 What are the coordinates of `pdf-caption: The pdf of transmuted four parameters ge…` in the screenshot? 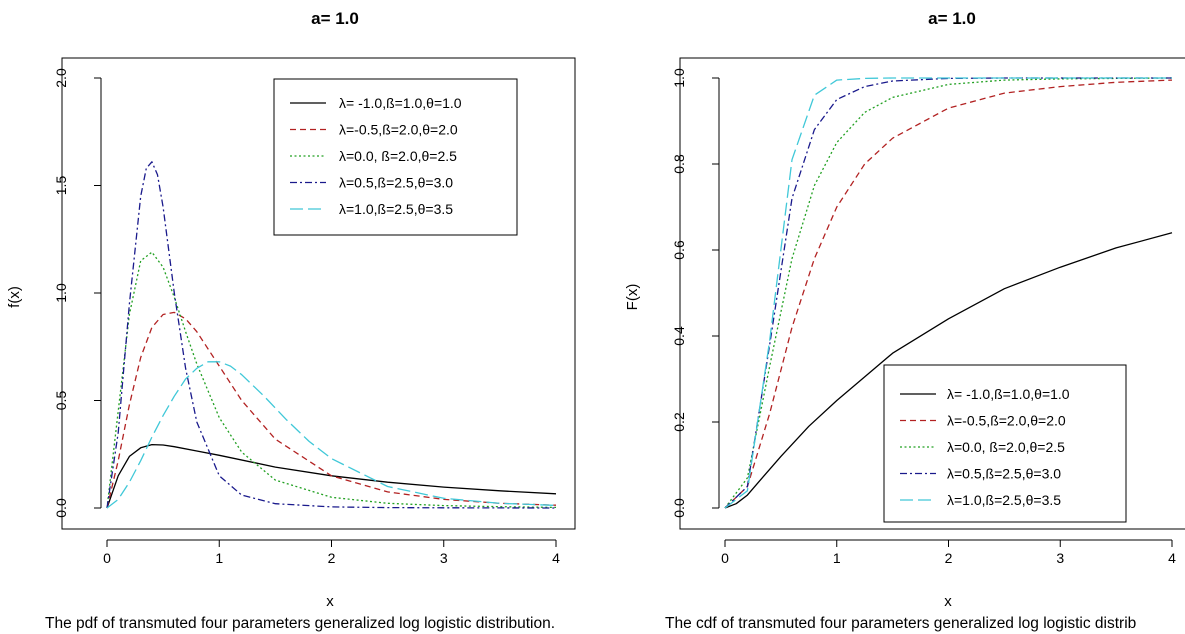 It's located at (300, 623).